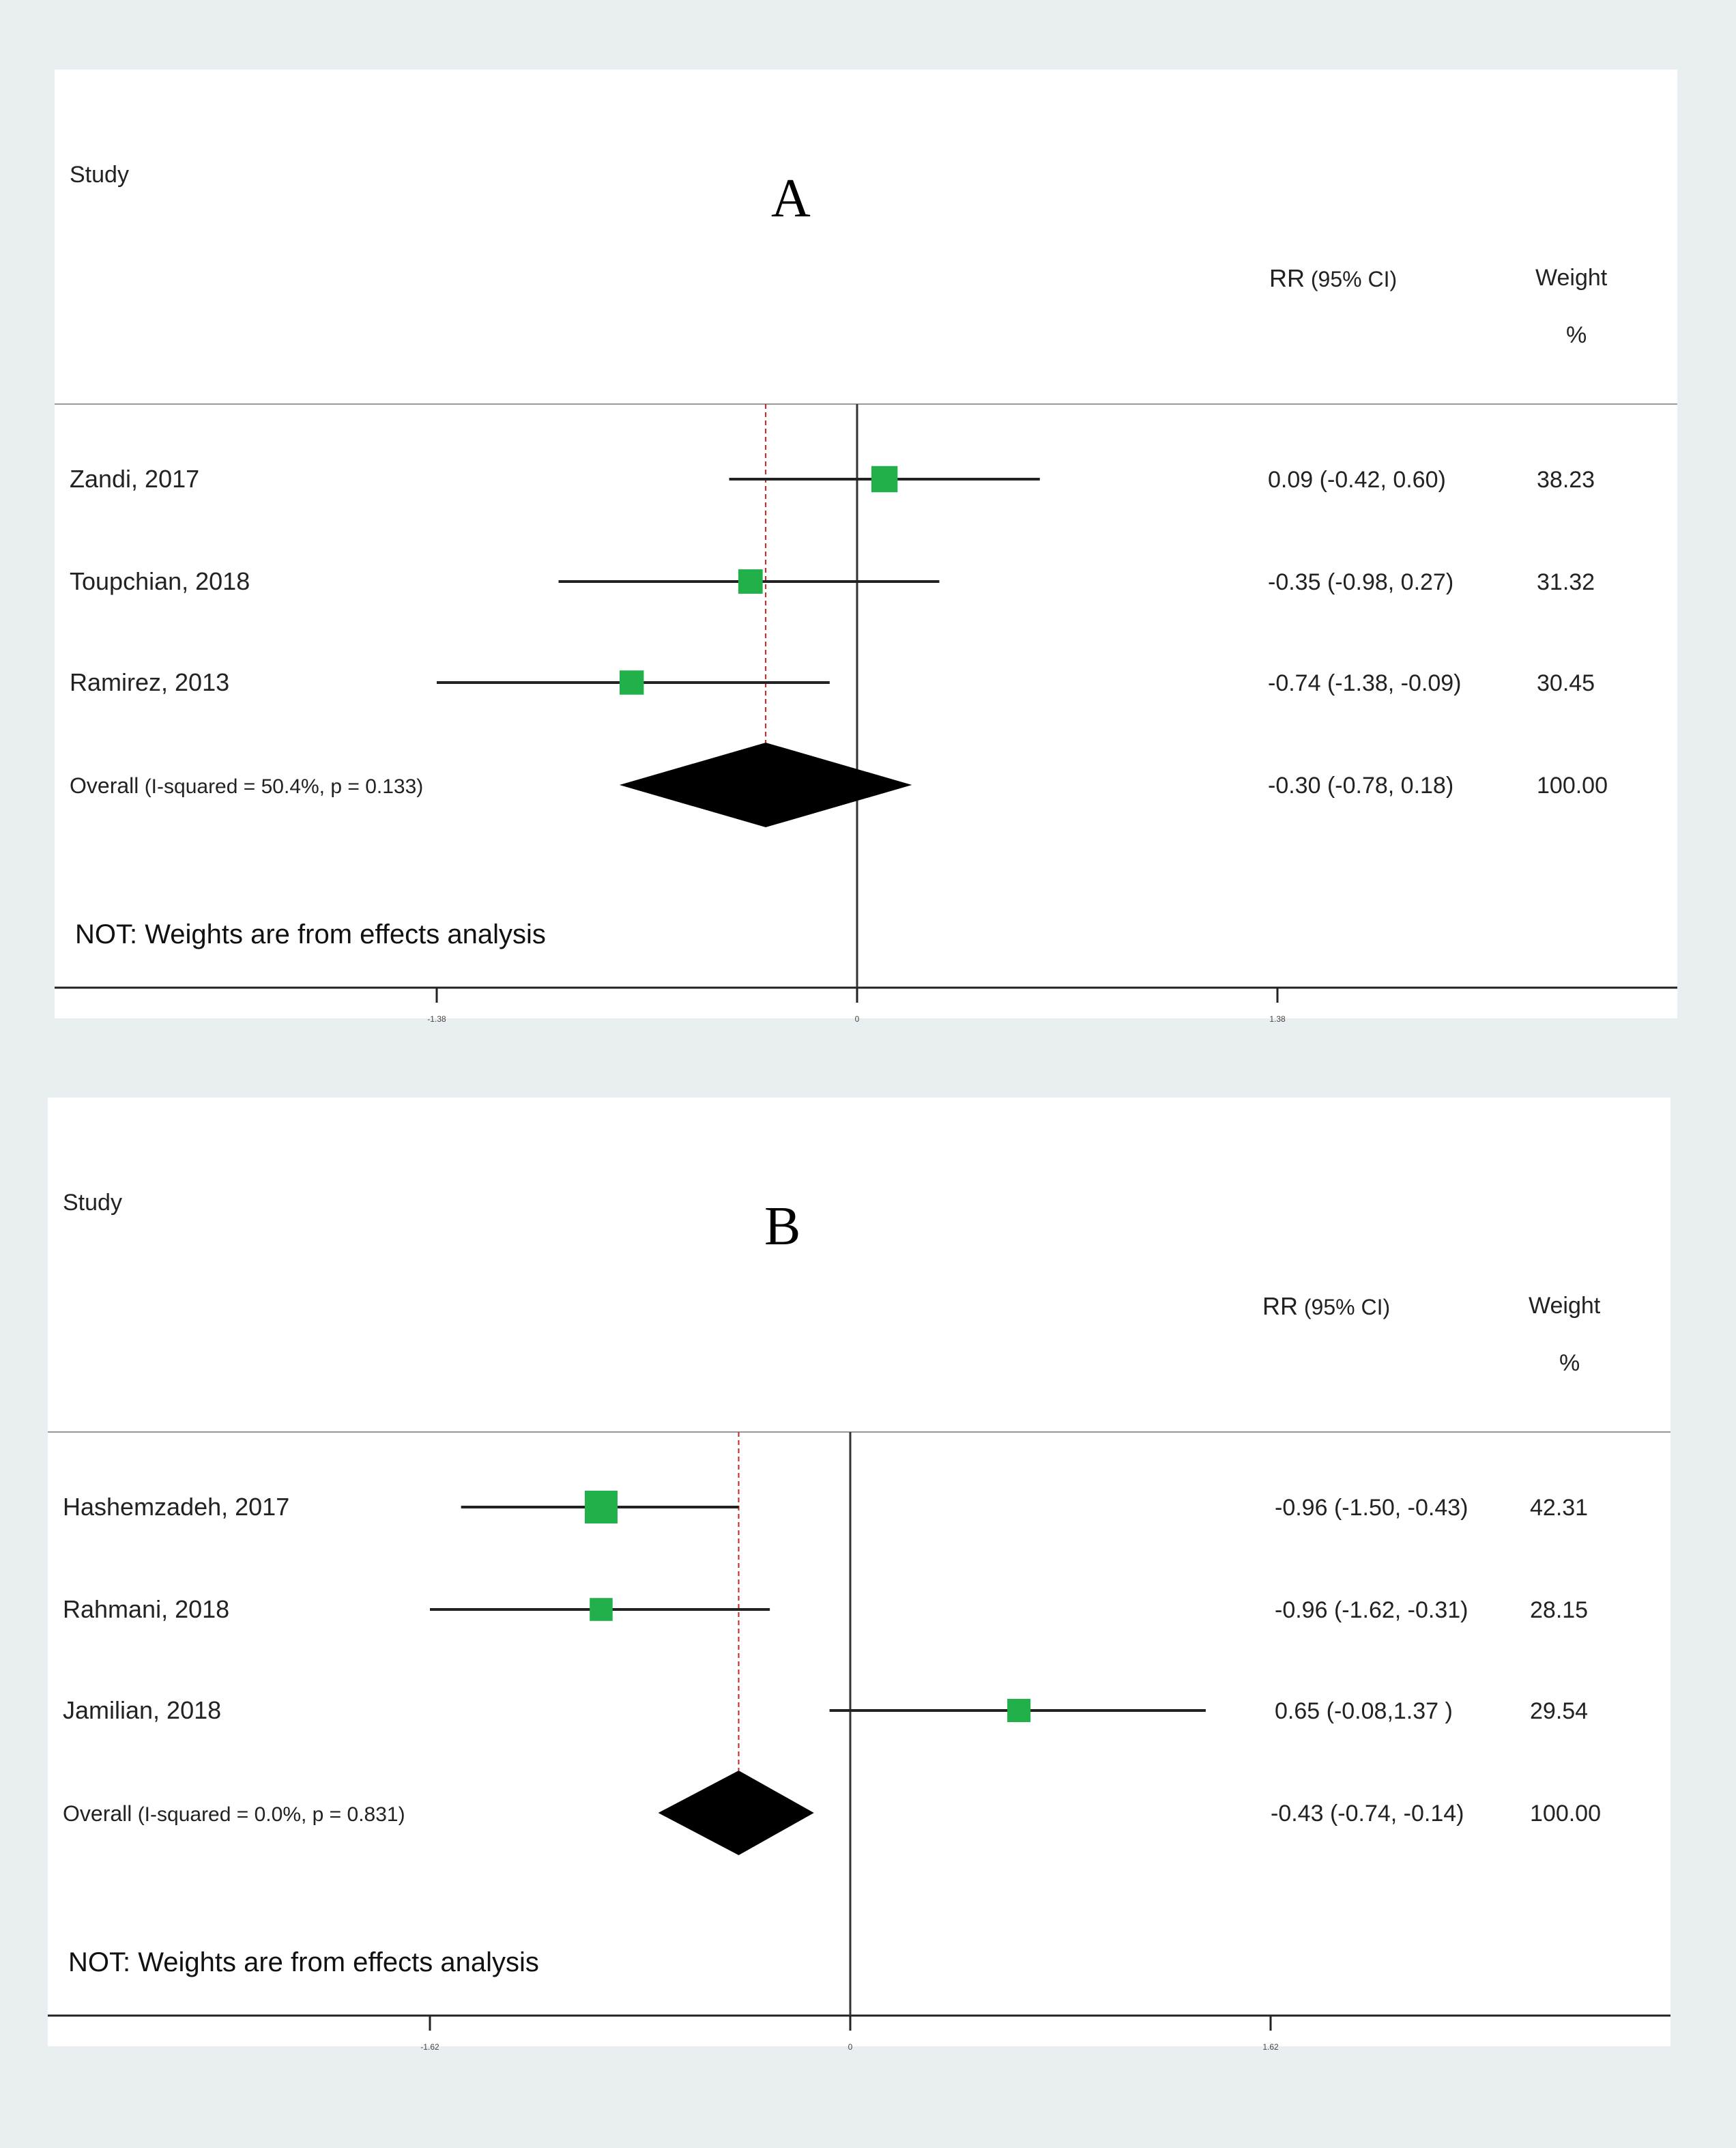  What do you see at coordinates (1559, 1711) in the screenshot?
I see `study-weight: 29.54` at bounding box center [1559, 1711].